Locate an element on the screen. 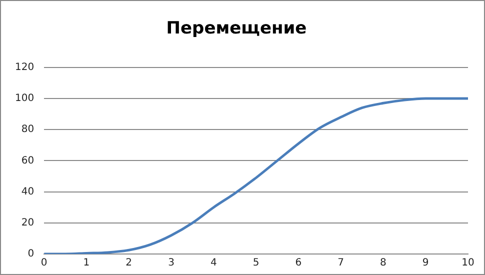 The image size is (485, 275). x-tick-label: 4 is located at coordinates (213, 263).